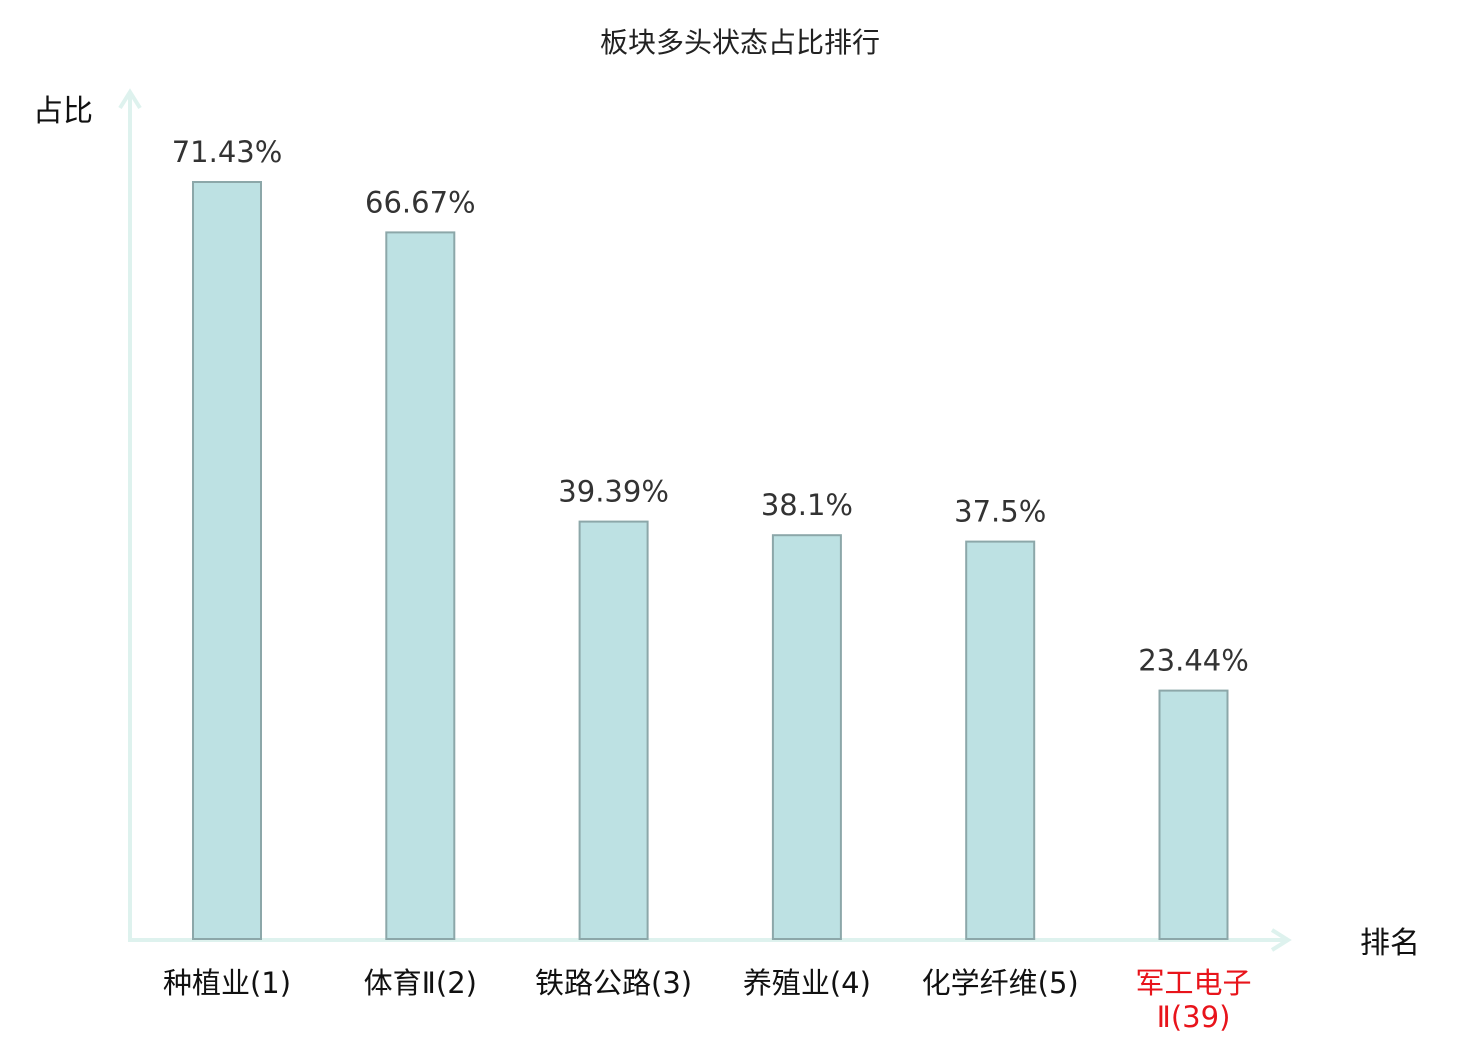 This screenshot has width=1480, height=1040. What do you see at coordinates (420, 983) in the screenshot?
I see `category-label-1: 体育Ⅱ(2)` at bounding box center [420, 983].